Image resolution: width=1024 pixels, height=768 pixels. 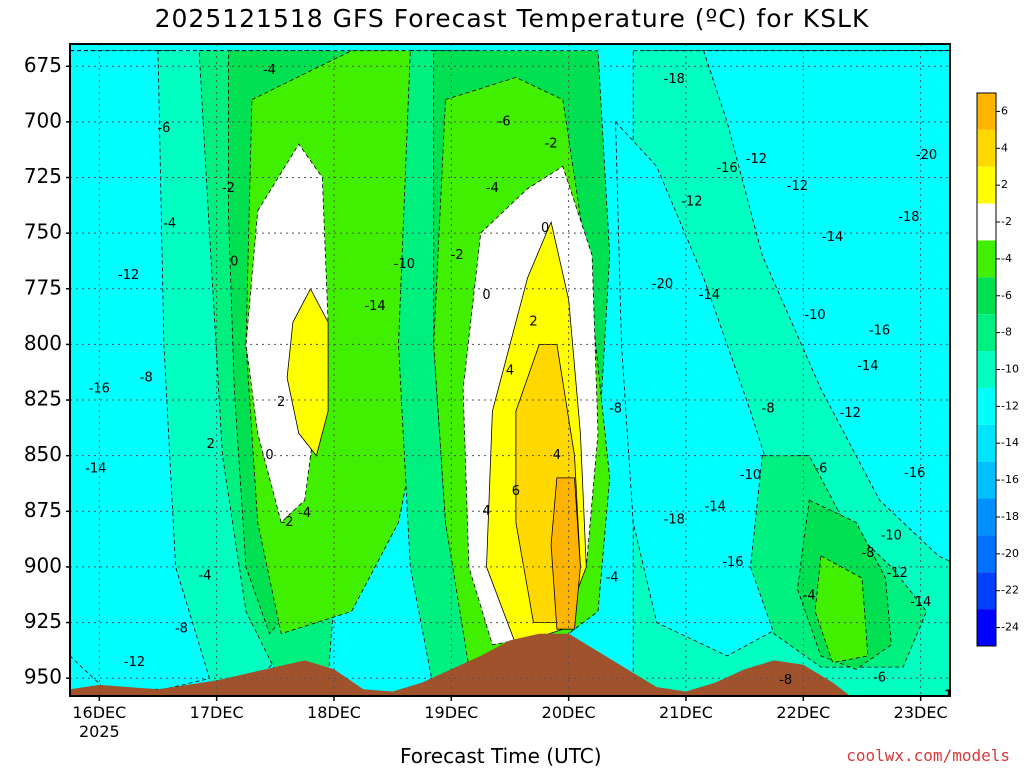 I want to click on y-axis: 675 700 725 750 775 800 825 850 875 900 925 950, so click(x=47, y=371).